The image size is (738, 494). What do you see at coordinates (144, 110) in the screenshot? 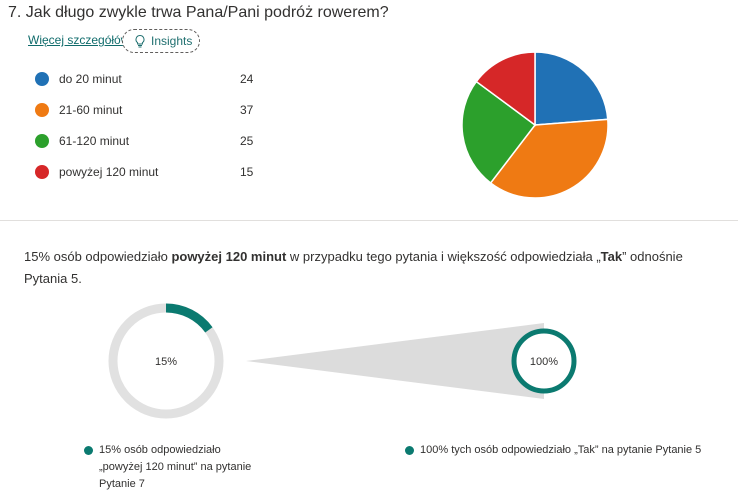
I see `legend-item: 21-60 minut 37` at bounding box center [144, 110].